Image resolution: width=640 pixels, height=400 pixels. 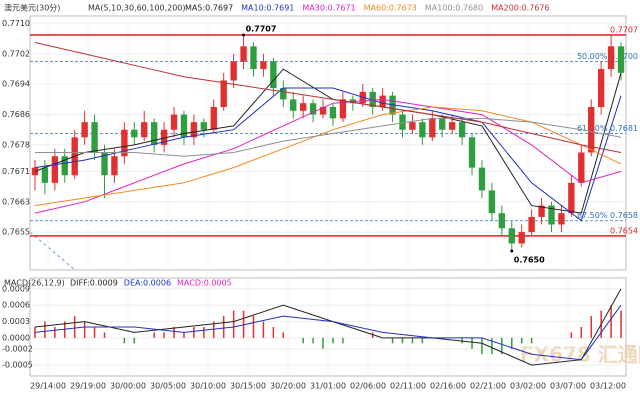 What do you see at coordinates (529, 260) in the screenshot?
I see `annotation-label: 0.7650` at bounding box center [529, 260].